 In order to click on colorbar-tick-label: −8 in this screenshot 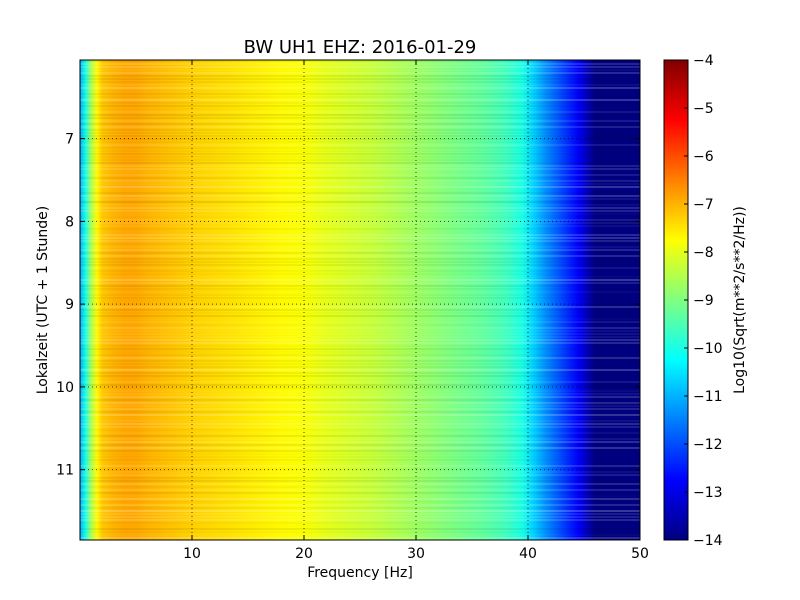, I will do `click(703, 253)`.